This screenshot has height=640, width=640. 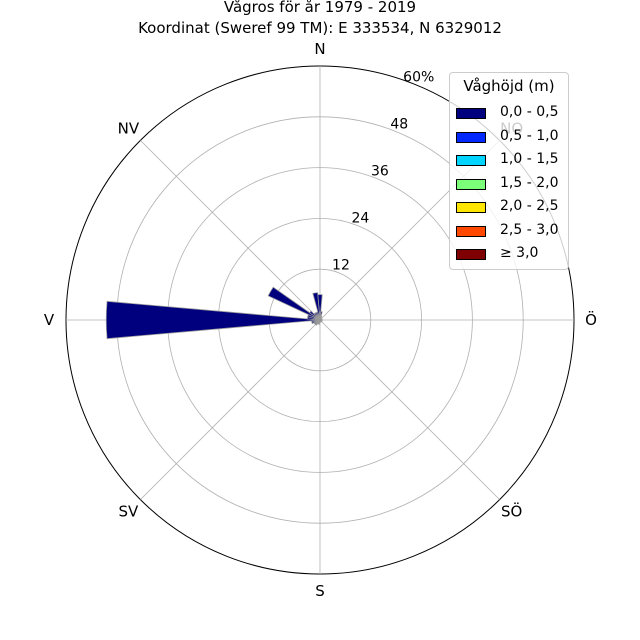 I want to click on direction-label: N, so click(x=319, y=49).